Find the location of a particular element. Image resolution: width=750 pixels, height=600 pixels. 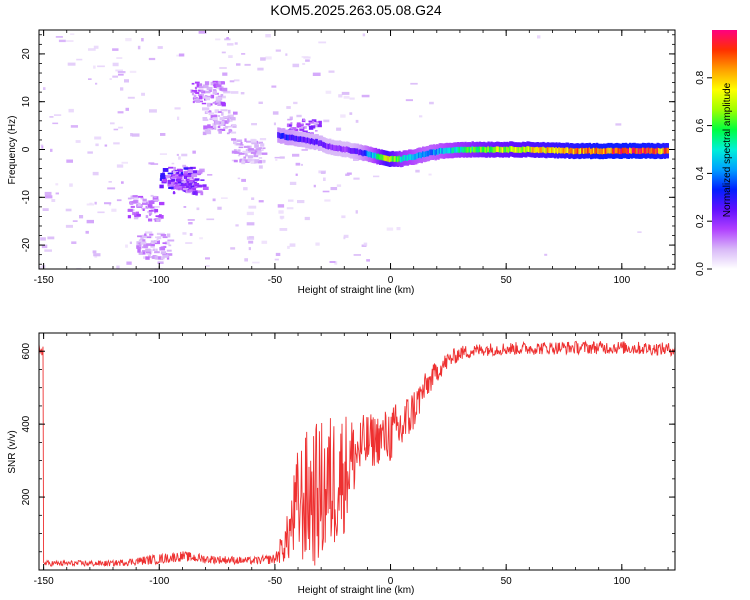

colorbar-gradient is located at coordinates (724, 149).